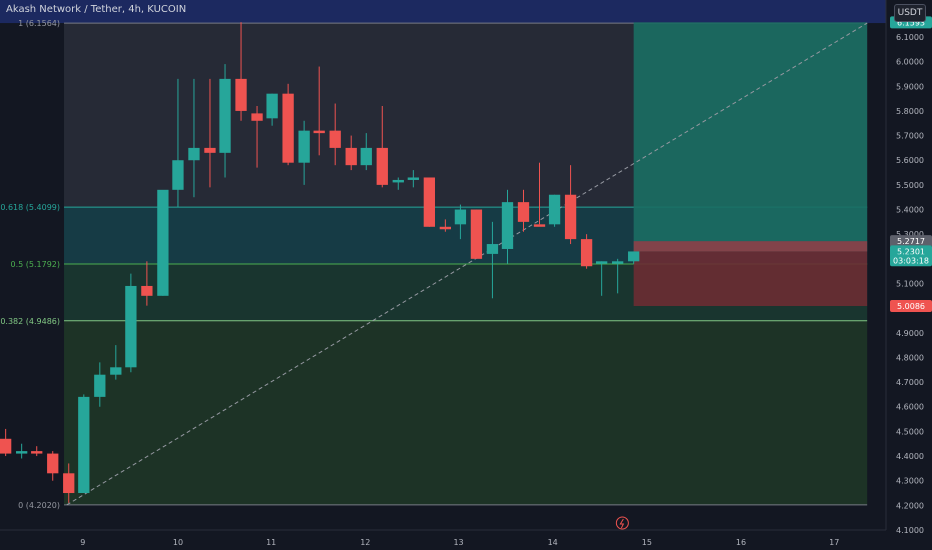 This screenshot has width=932, height=550. Describe the element at coordinates (910, 530) in the screenshot. I see `y-tick-label: 4.1000` at that location.